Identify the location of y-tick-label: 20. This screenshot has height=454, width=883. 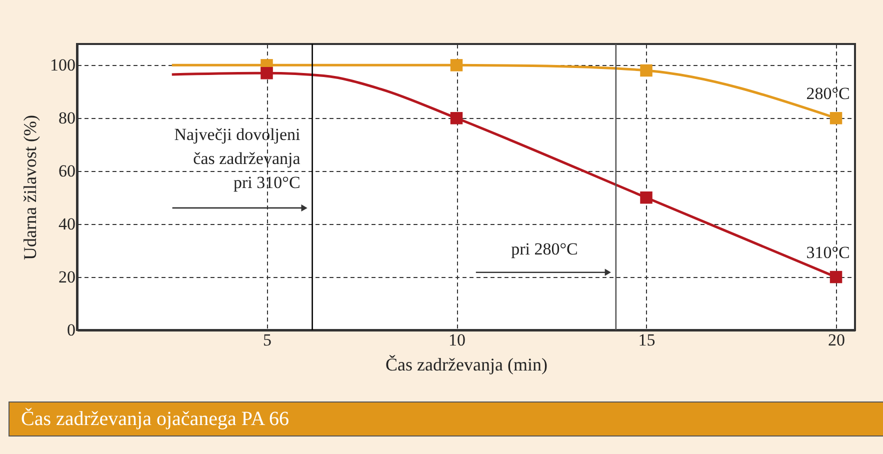
(67, 277).